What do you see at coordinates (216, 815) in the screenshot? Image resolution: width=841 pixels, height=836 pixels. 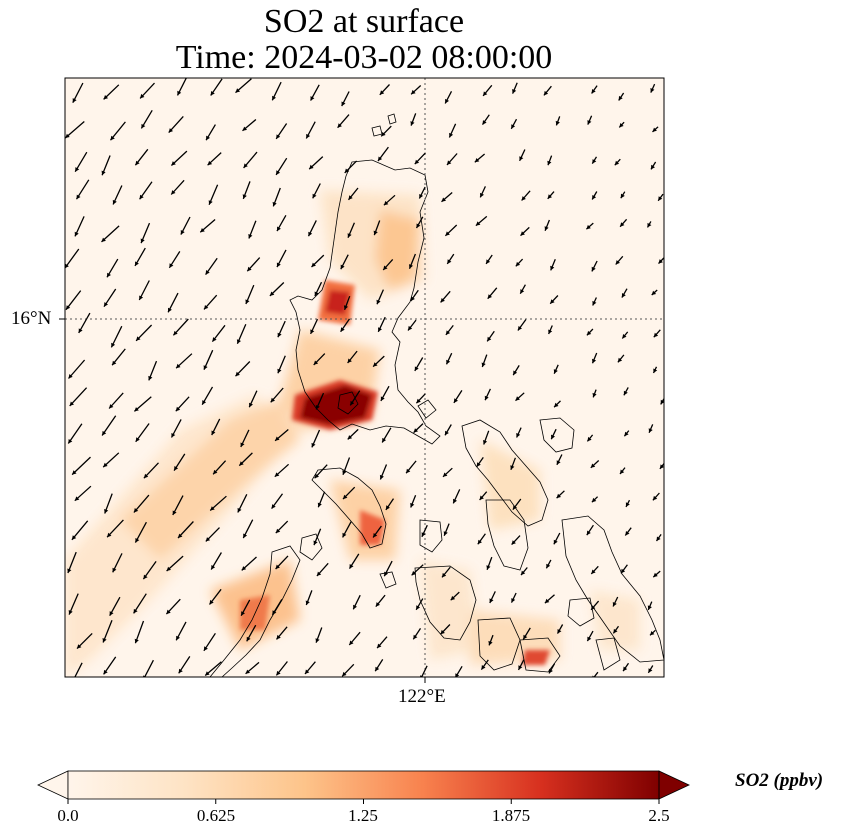 I see `colorbar-tick-1: 0.625` at bounding box center [216, 815].